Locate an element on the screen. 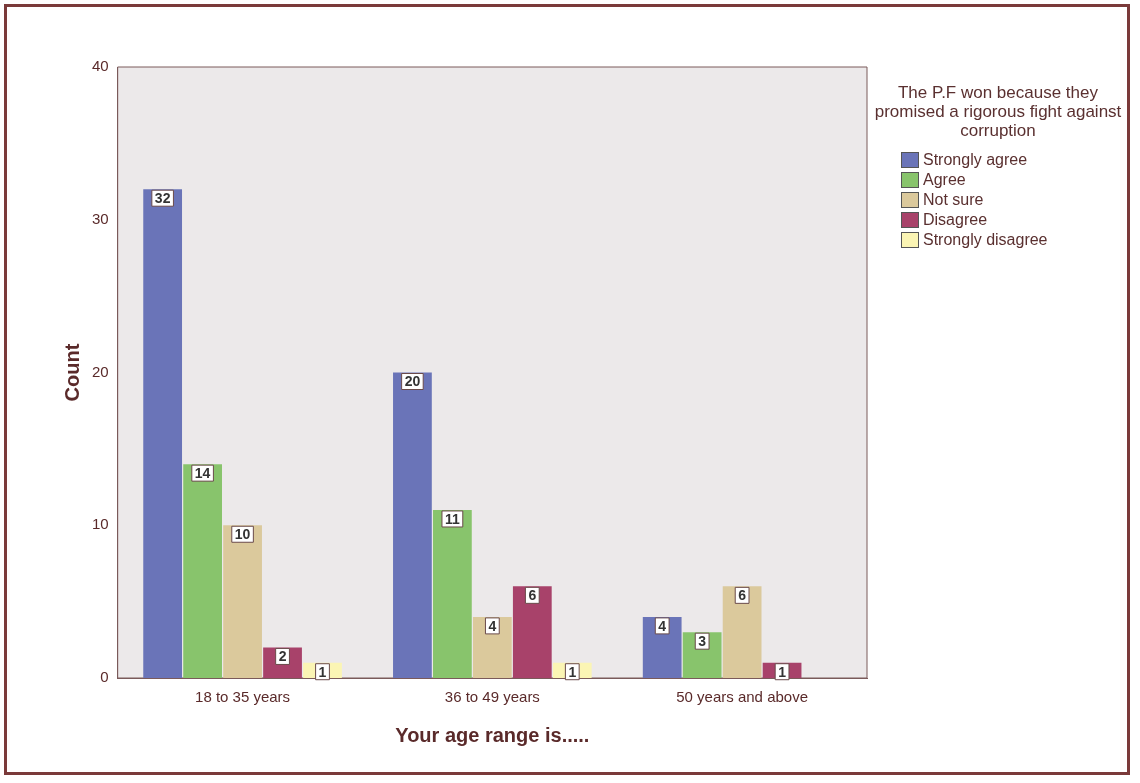  data-label: 11 is located at coordinates (452, 518).